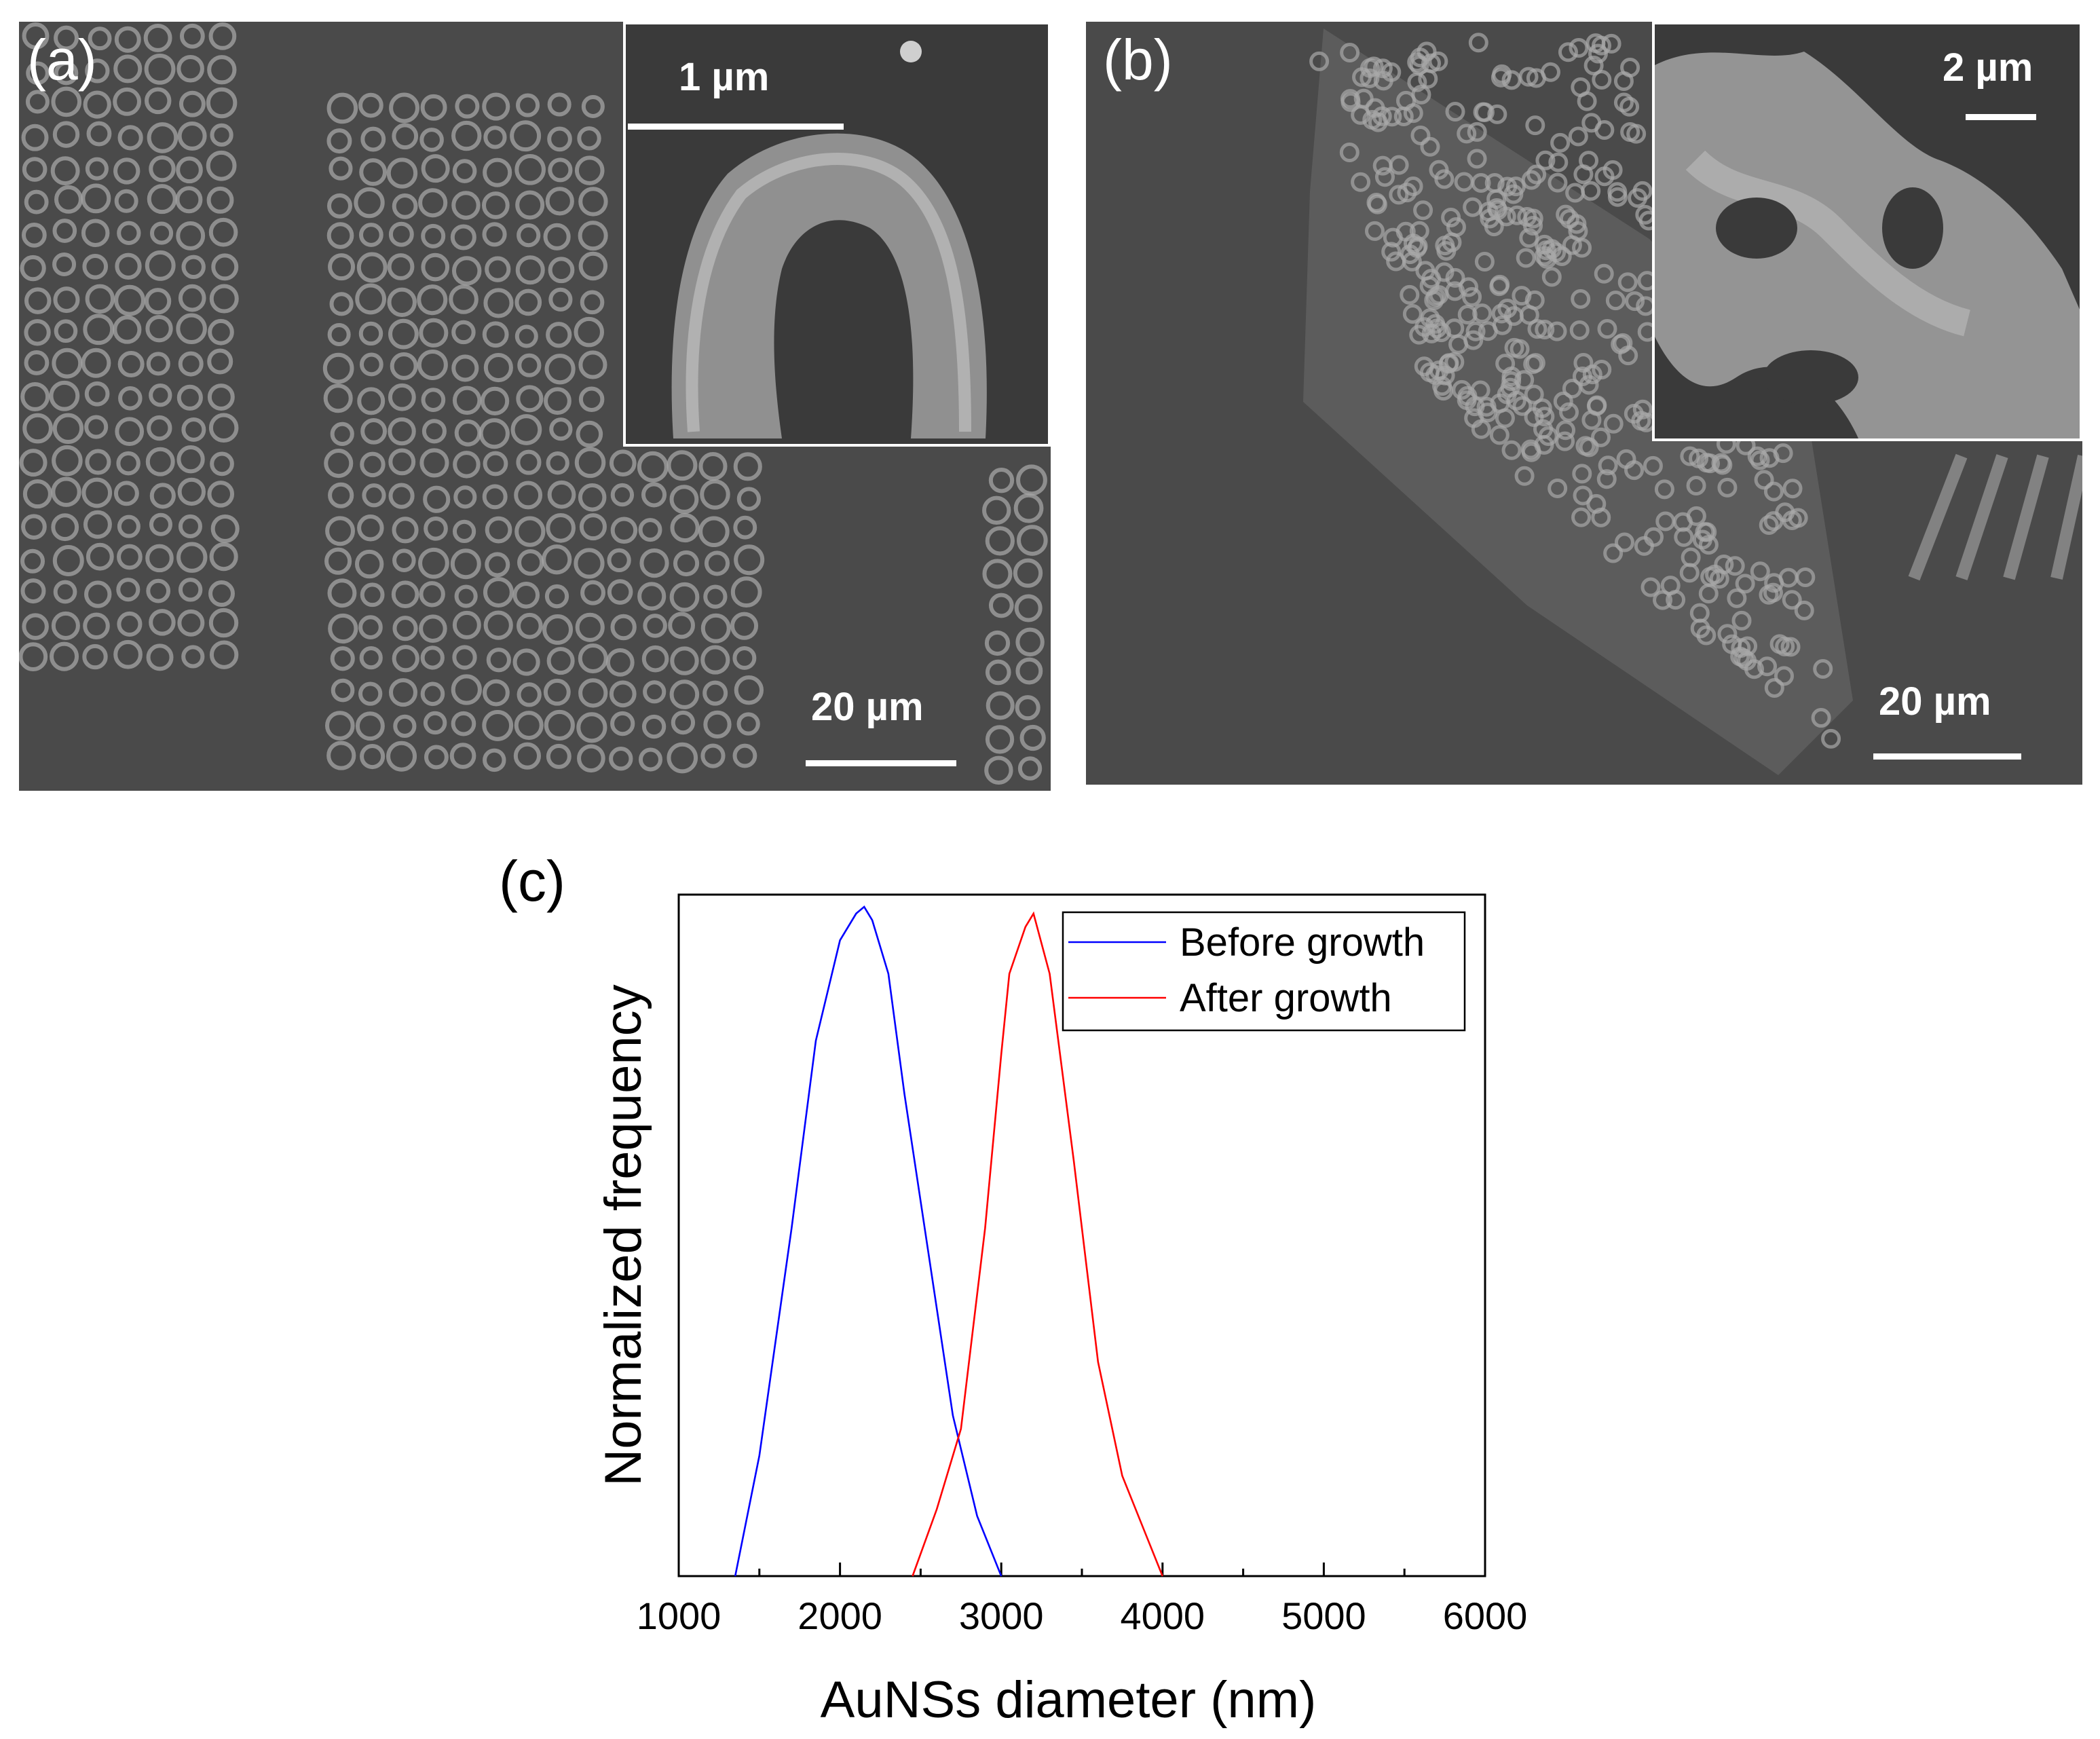  Describe the element at coordinates (736, 127) in the screenshot. I see `scale-bar-inset-a` at that location.